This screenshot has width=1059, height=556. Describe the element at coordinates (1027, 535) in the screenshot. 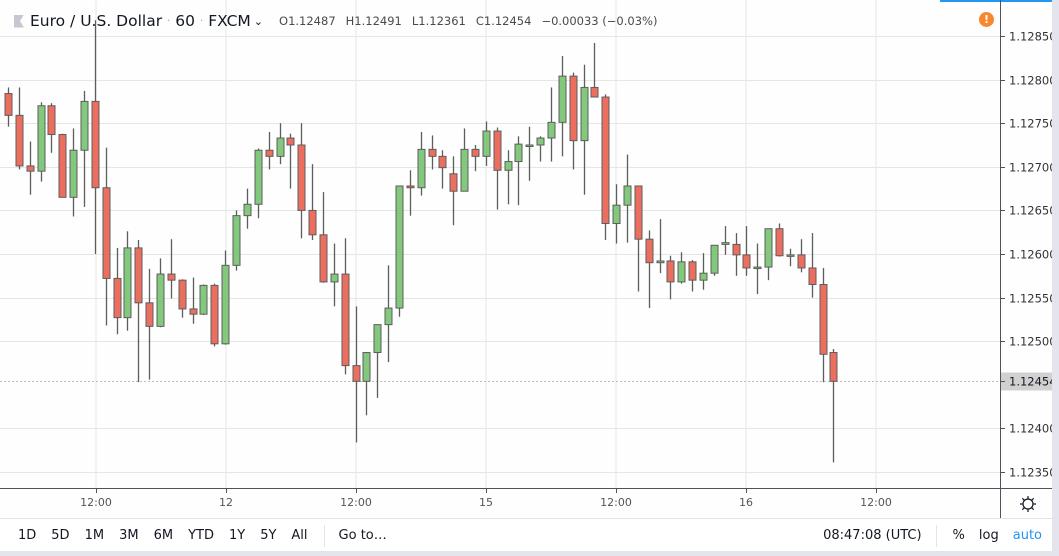

I see `auto-scale-toggle: auto` at that location.